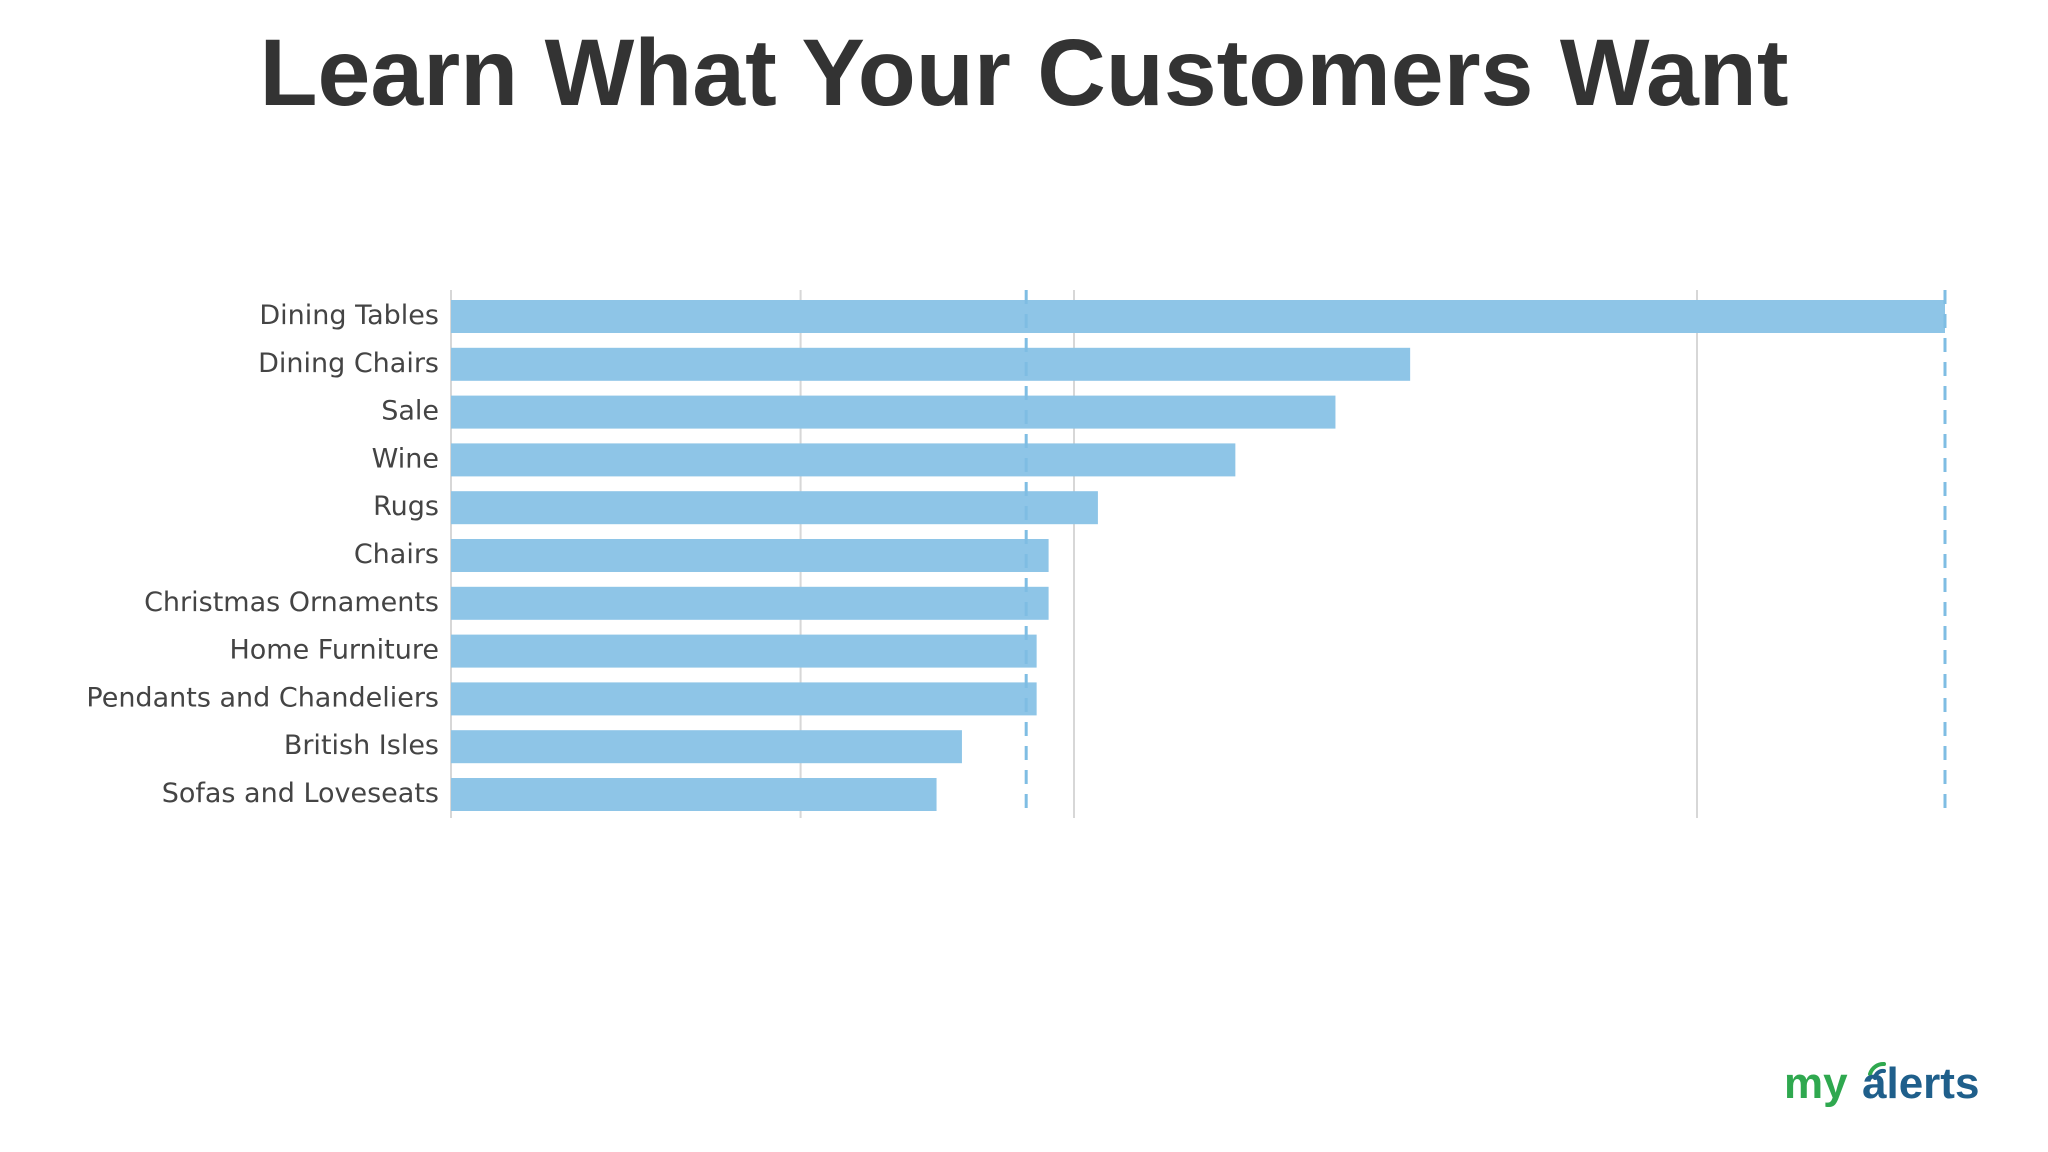  Describe the element at coordinates (334, 650) in the screenshot. I see `category-label: Home Furniture` at that location.